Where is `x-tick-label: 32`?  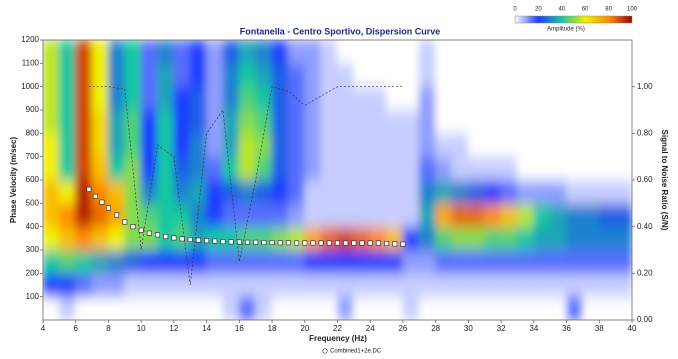
x-tick-label: 32 is located at coordinates (501, 328).